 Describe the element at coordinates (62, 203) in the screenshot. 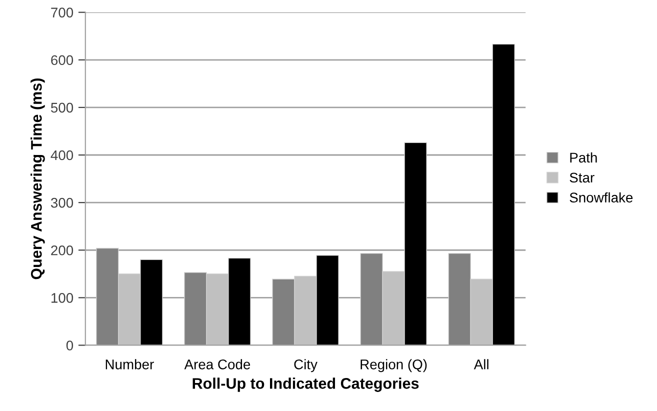

I see `y-tick-label: 300` at that location.